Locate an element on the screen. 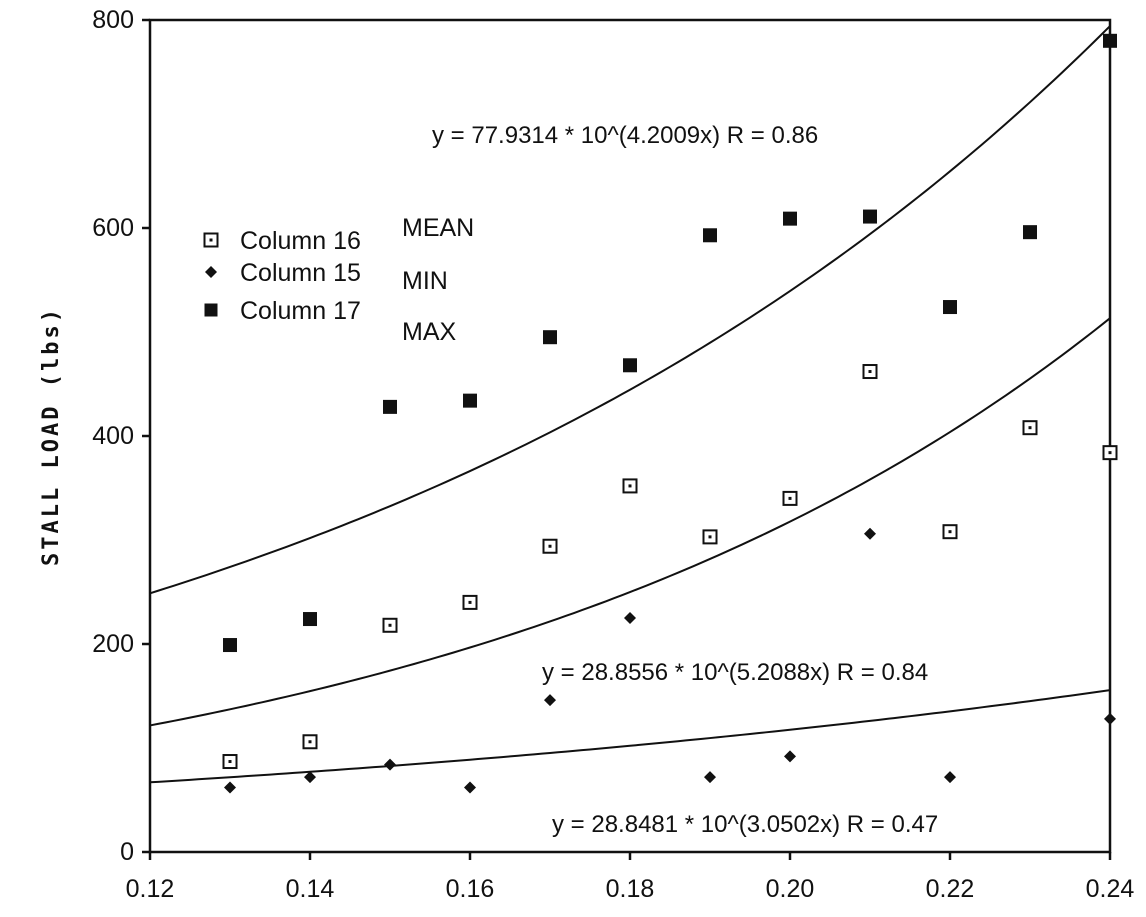 This screenshot has width=1146, height=917. legend-label-column-16: Column 16 is located at coordinates (300, 241).